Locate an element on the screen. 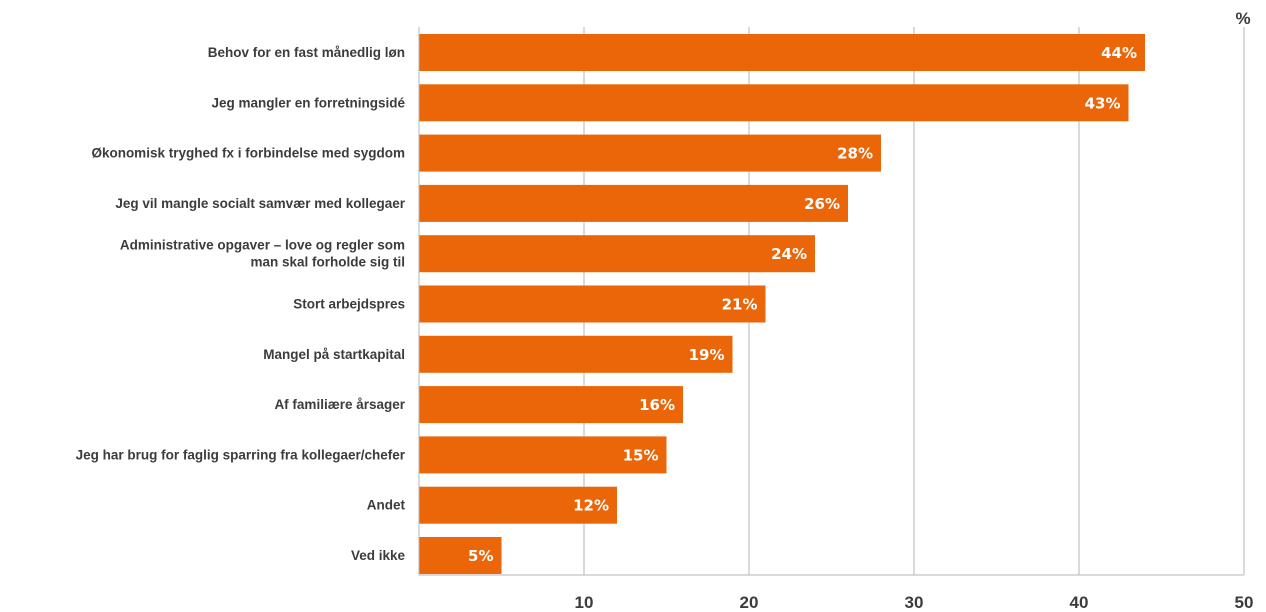 The height and width of the screenshot is (612, 1266). x-tick-label: 50 is located at coordinates (1244, 602).